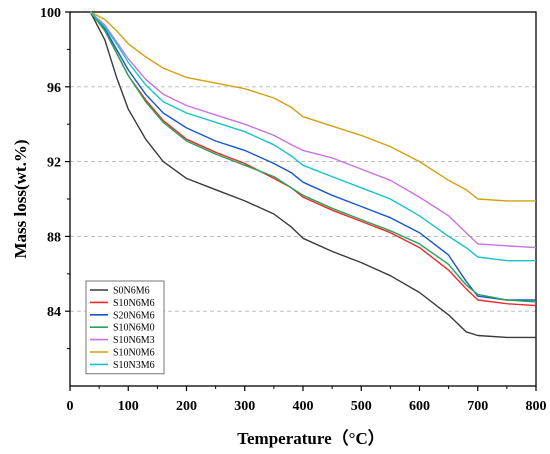  I want to click on legend-label: S0N6M6, so click(131, 291).